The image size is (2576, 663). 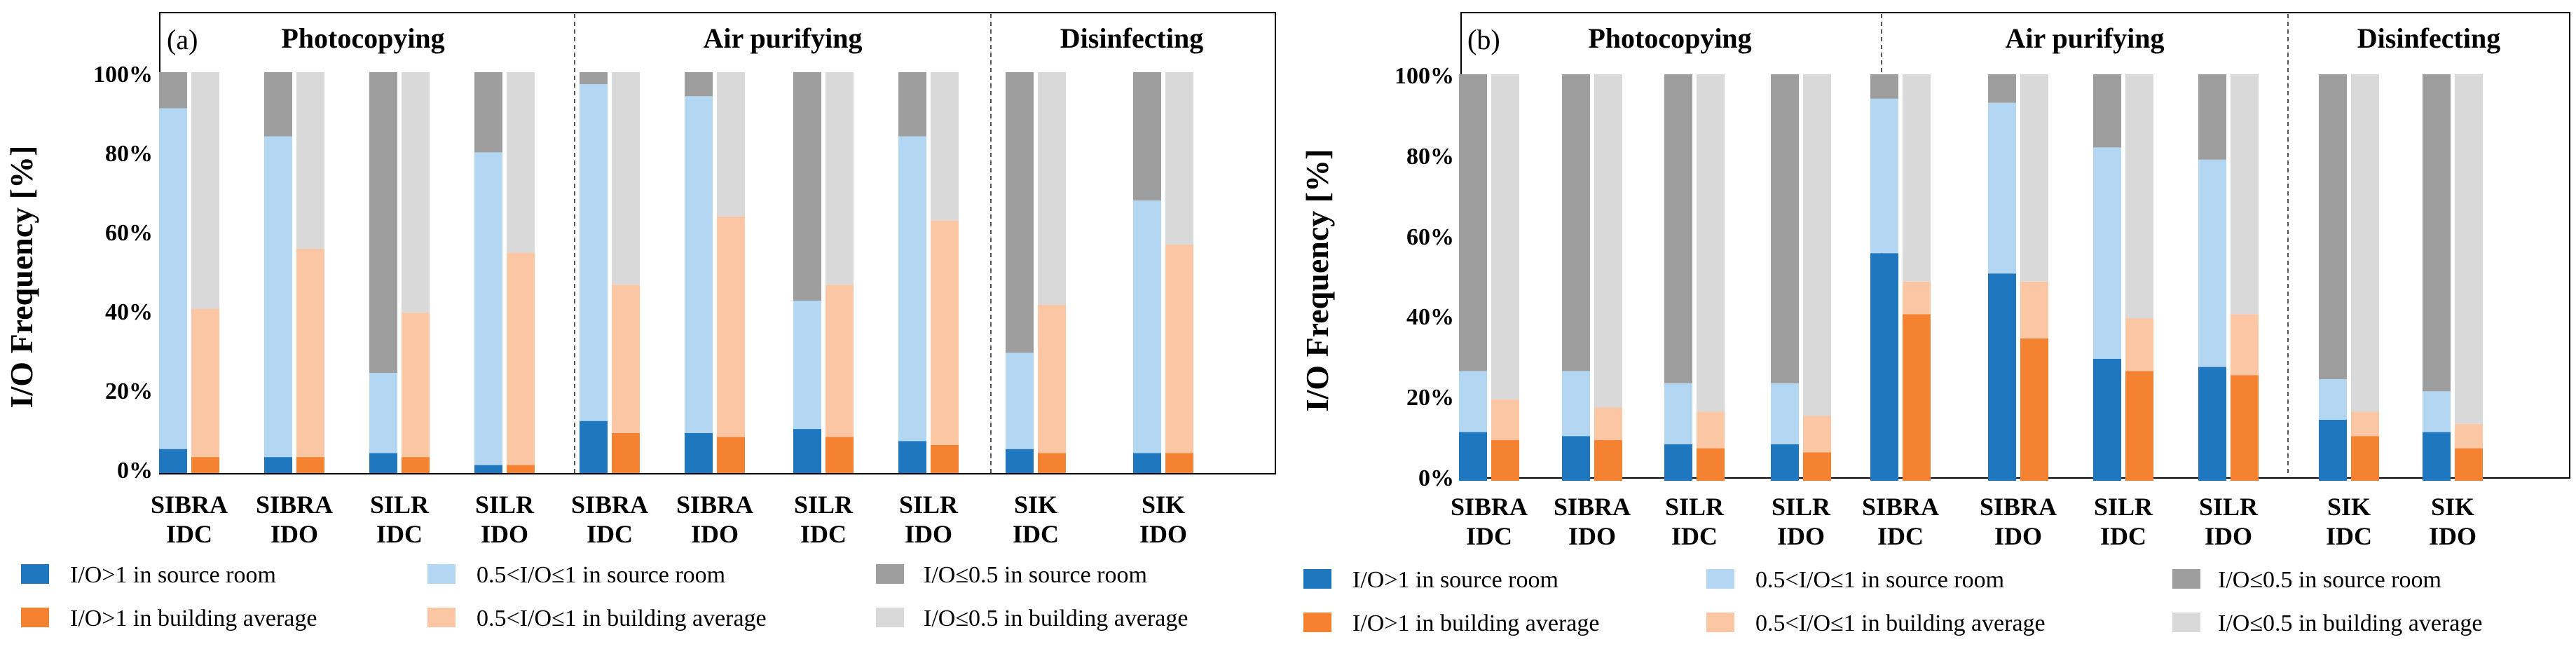 What do you see at coordinates (1455, 580) in the screenshot?
I see `panel-b-legend-source-gt1: I/O>1 in source room` at bounding box center [1455, 580].